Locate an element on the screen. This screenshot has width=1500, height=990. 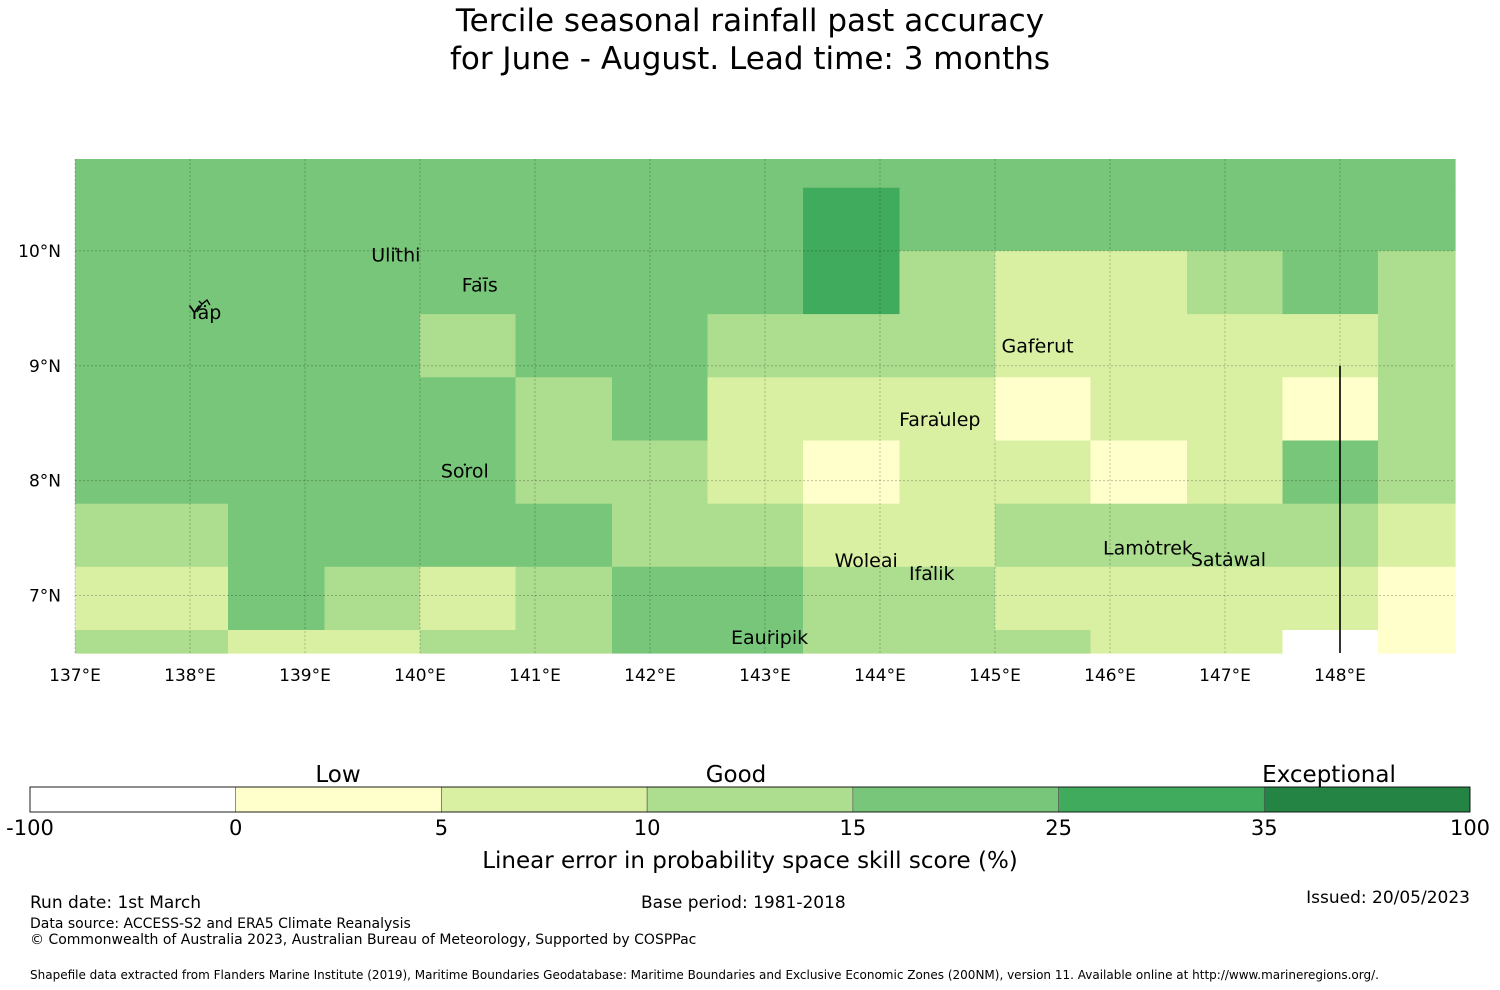
x-tick-label: 148°E is located at coordinates (1340, 676).